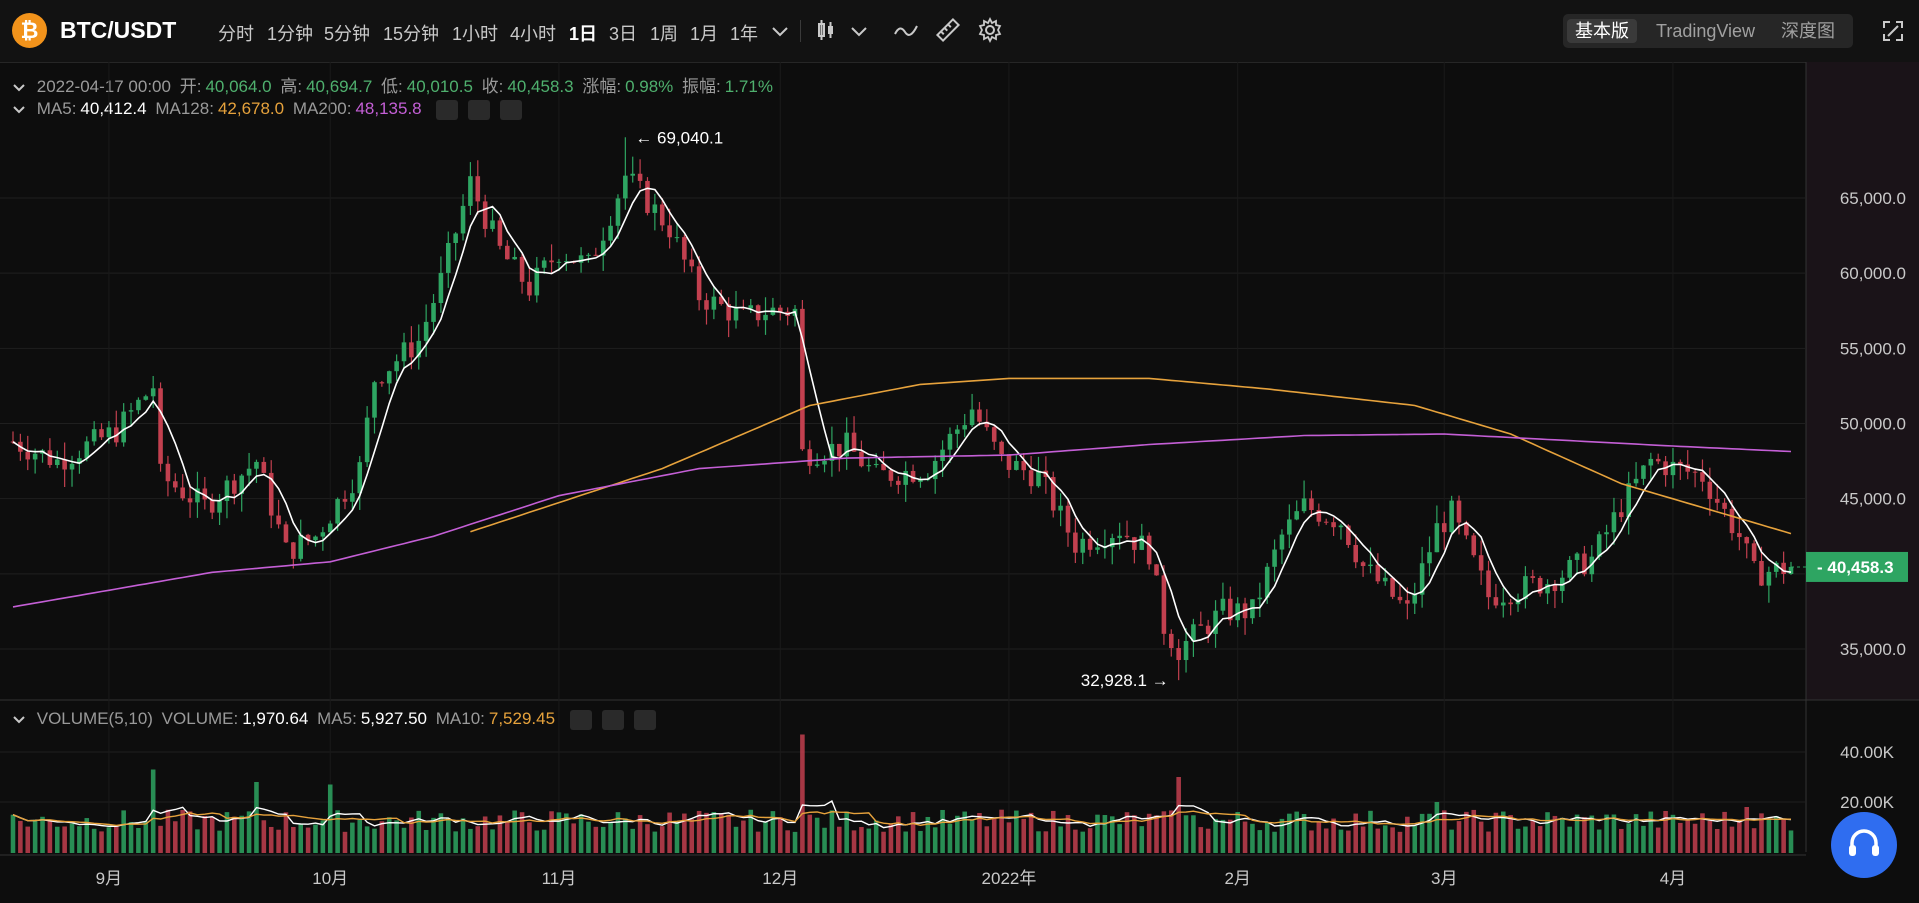  Describe the element at coordinates (200, 718) in the screenshot. I see `volume-label: VOLUME:` at that location.